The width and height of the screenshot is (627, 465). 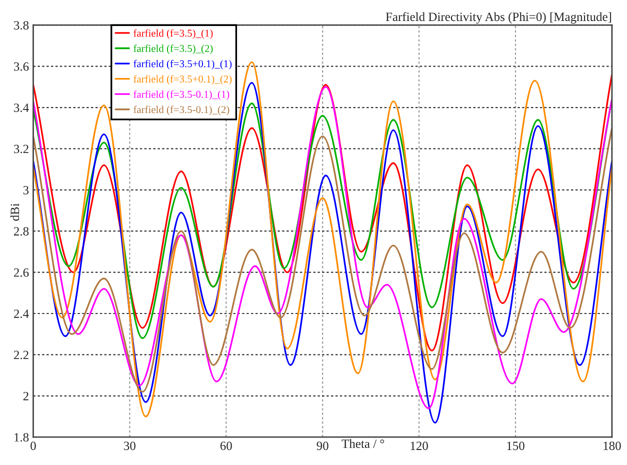 What do you see at coordinates (33, 446) in the screenshot?
I see `x-tick-label: 0` at bounding box center [33, 446].